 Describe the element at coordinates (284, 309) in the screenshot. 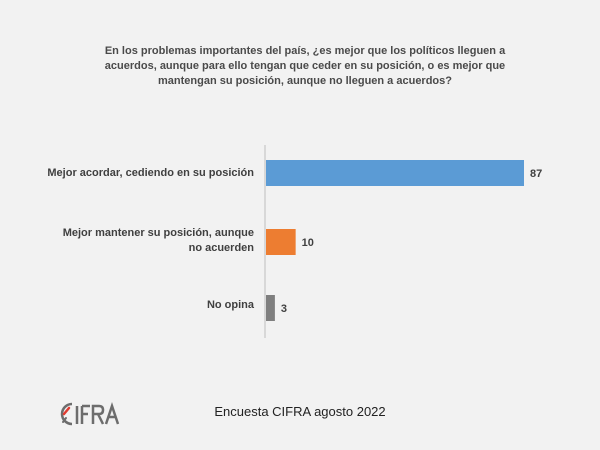

I see `value-label-no-opina: 3` at that location.